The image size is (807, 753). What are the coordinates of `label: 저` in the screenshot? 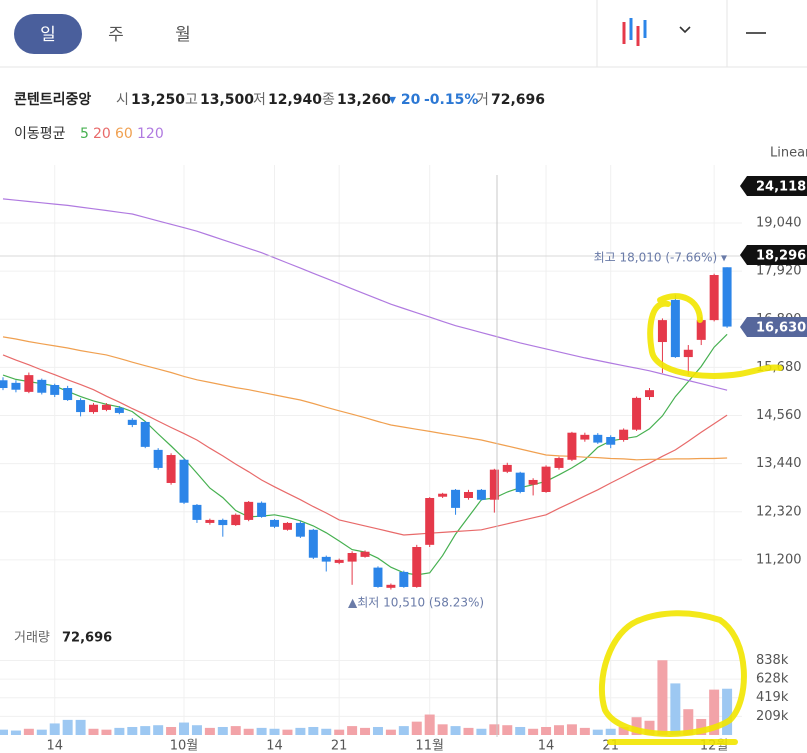 It's located at (259, 100).